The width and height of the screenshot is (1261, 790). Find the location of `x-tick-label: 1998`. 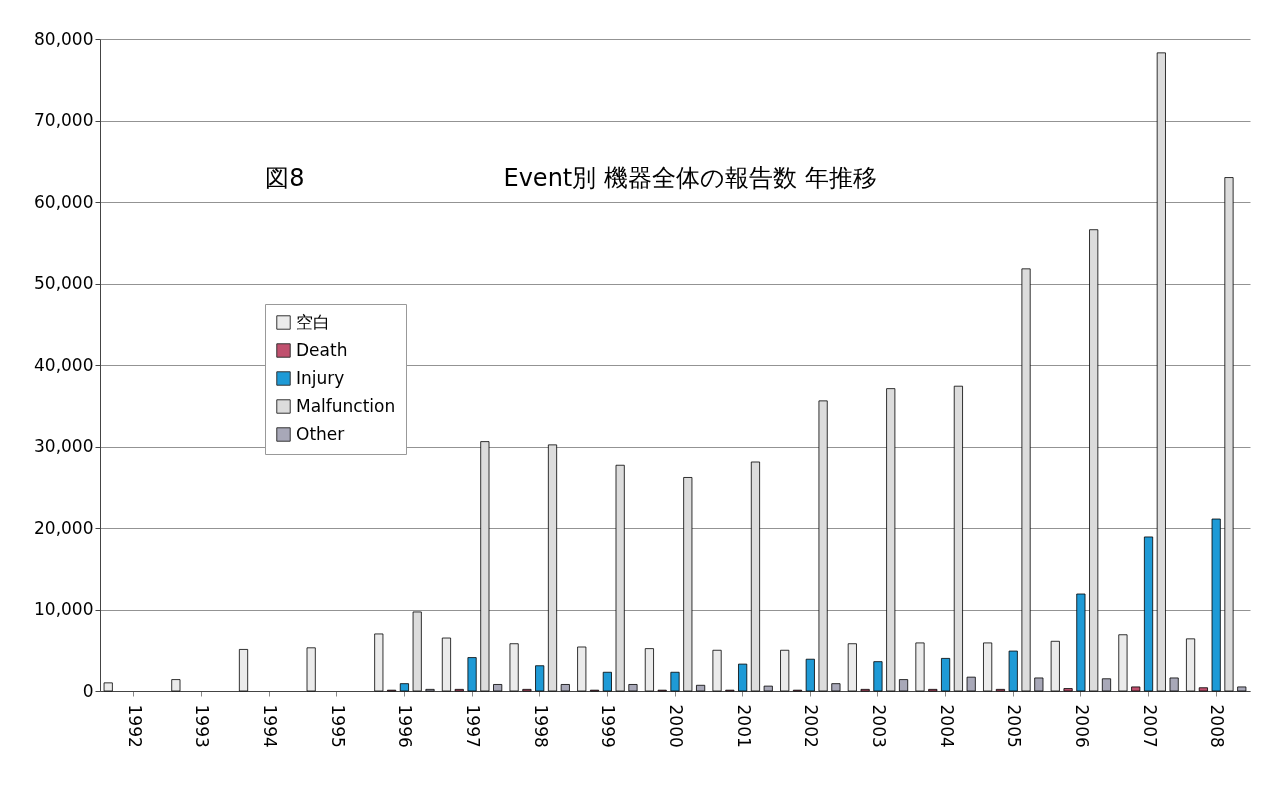

x-tick-label: 1998 is located at coordinates (540, 726).